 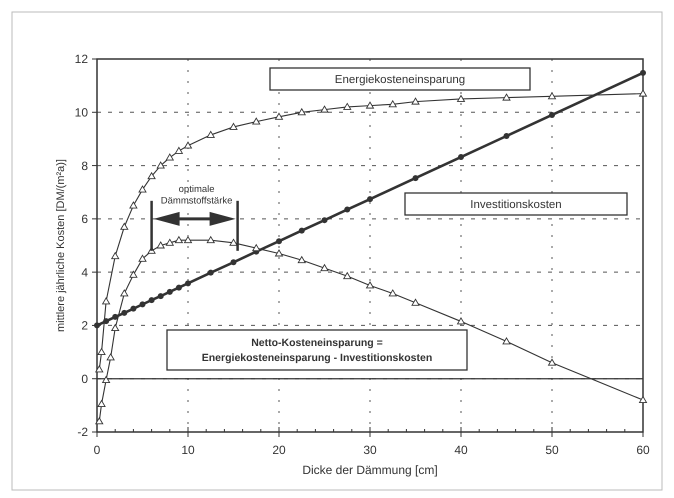 What do you see at coordinates (81, 112) in the screenshot?
I see `y-tick-label: 10` at bounding box center [81, 112].